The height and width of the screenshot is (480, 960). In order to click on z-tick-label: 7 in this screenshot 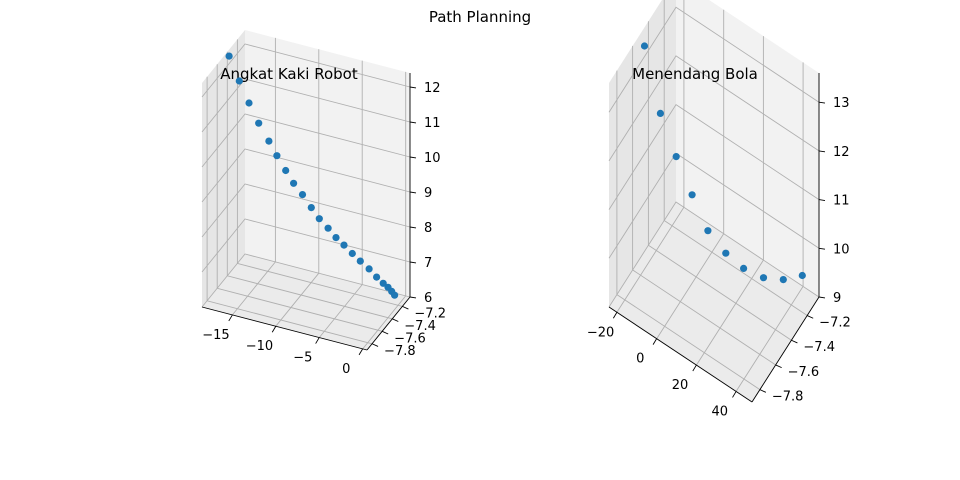, I will do `click(428, 263)`.